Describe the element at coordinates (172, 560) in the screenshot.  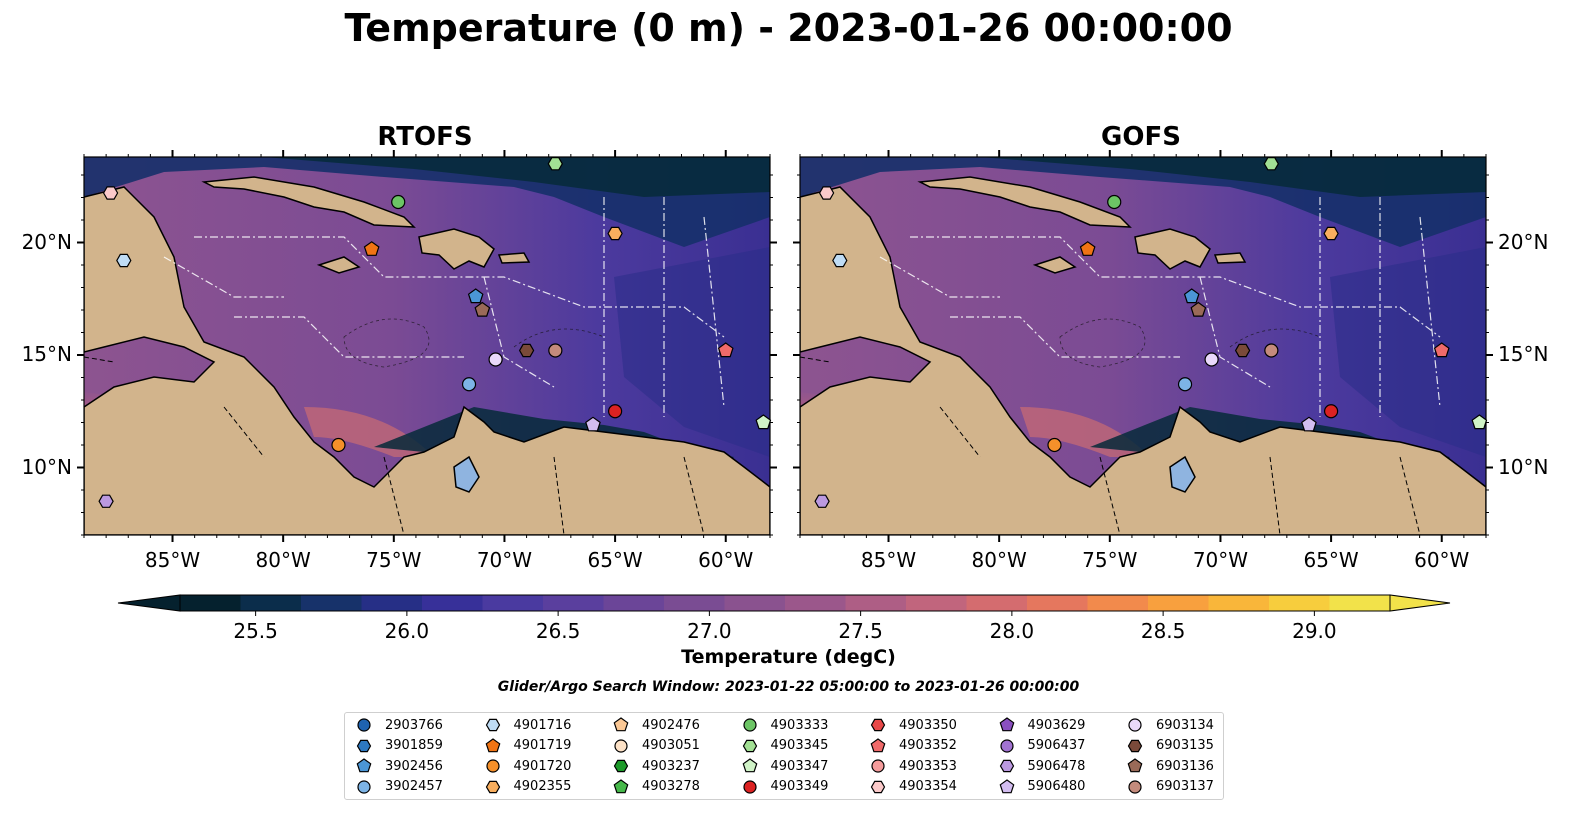
I see `lon-tick-label: 85°W` at that location.